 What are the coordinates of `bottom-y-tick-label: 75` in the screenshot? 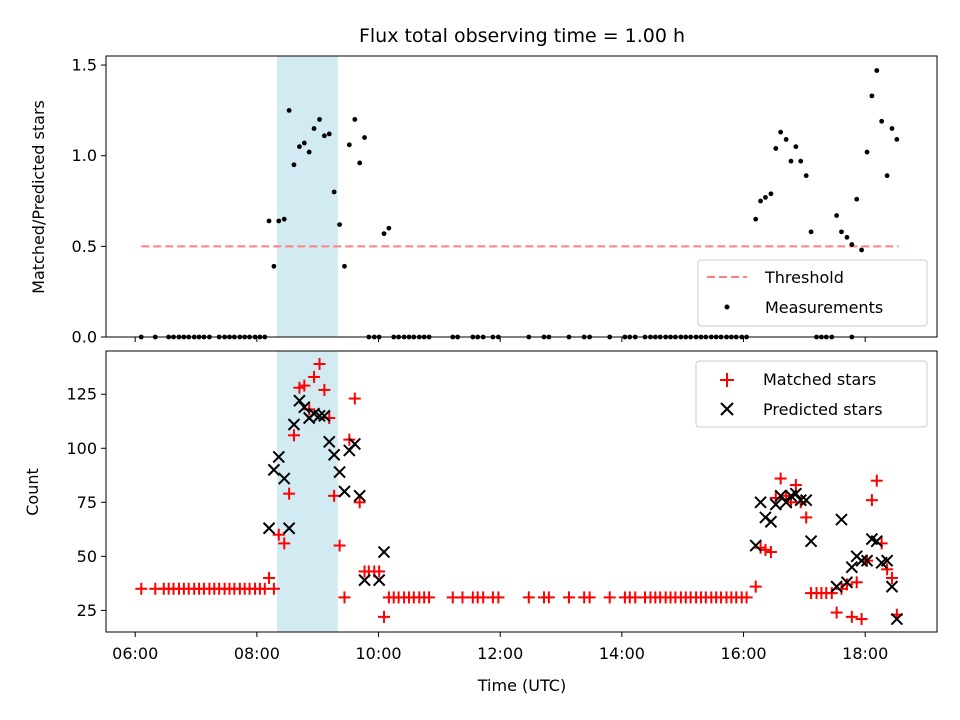 It's located at (87, 502).